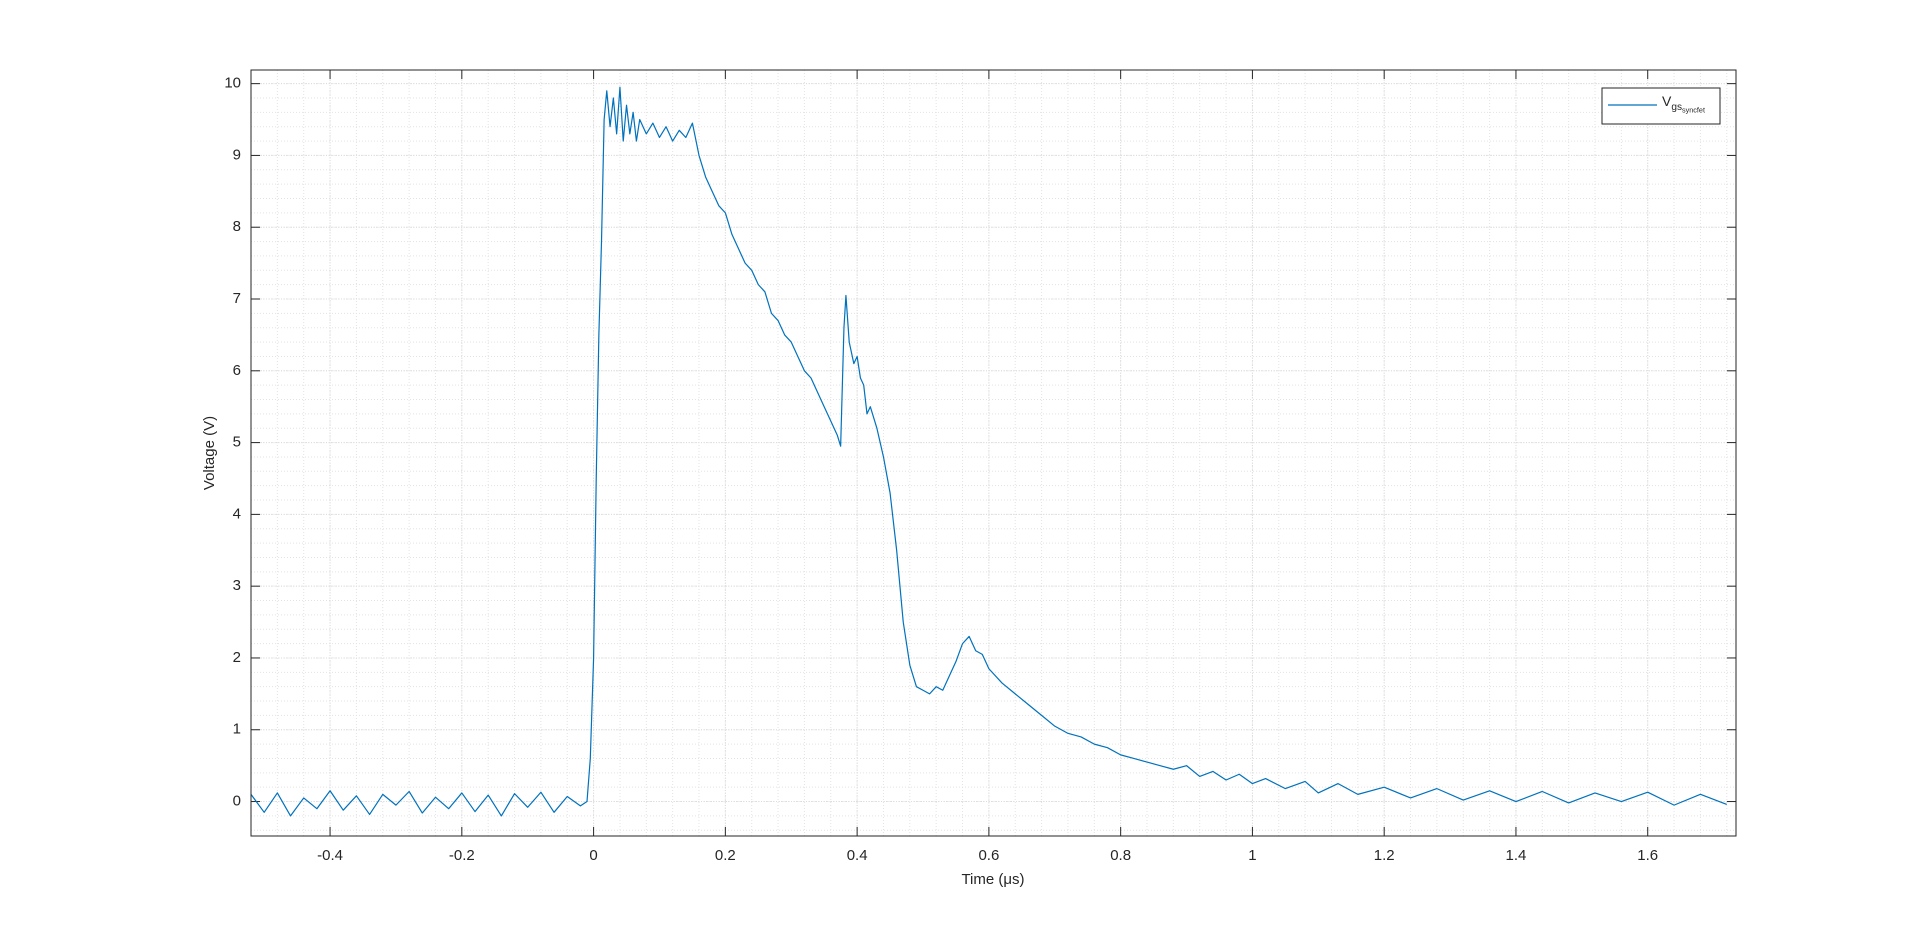 The image size is (1920, 940). I want to click on y-tick-label: 7, so click(237, 298).